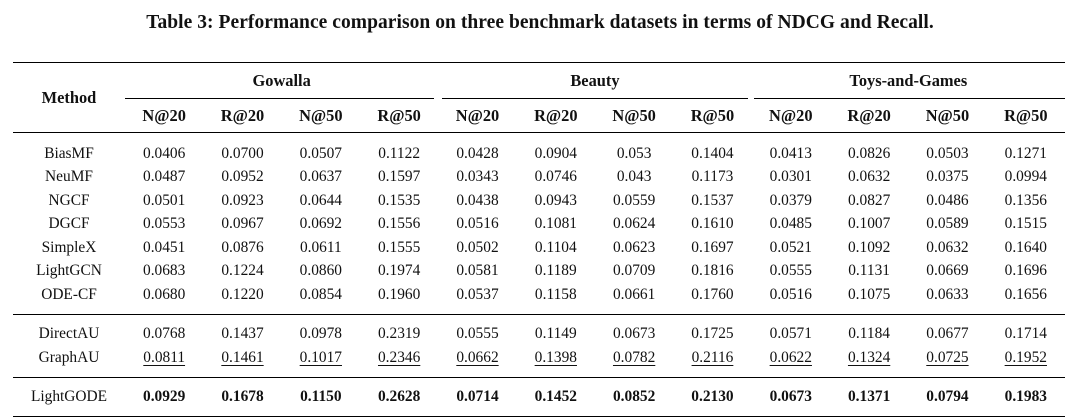 Image resolution: width=1080 pixels, height=418 pixels. I want to click on value-cell: 0.053, so click(634, 153).